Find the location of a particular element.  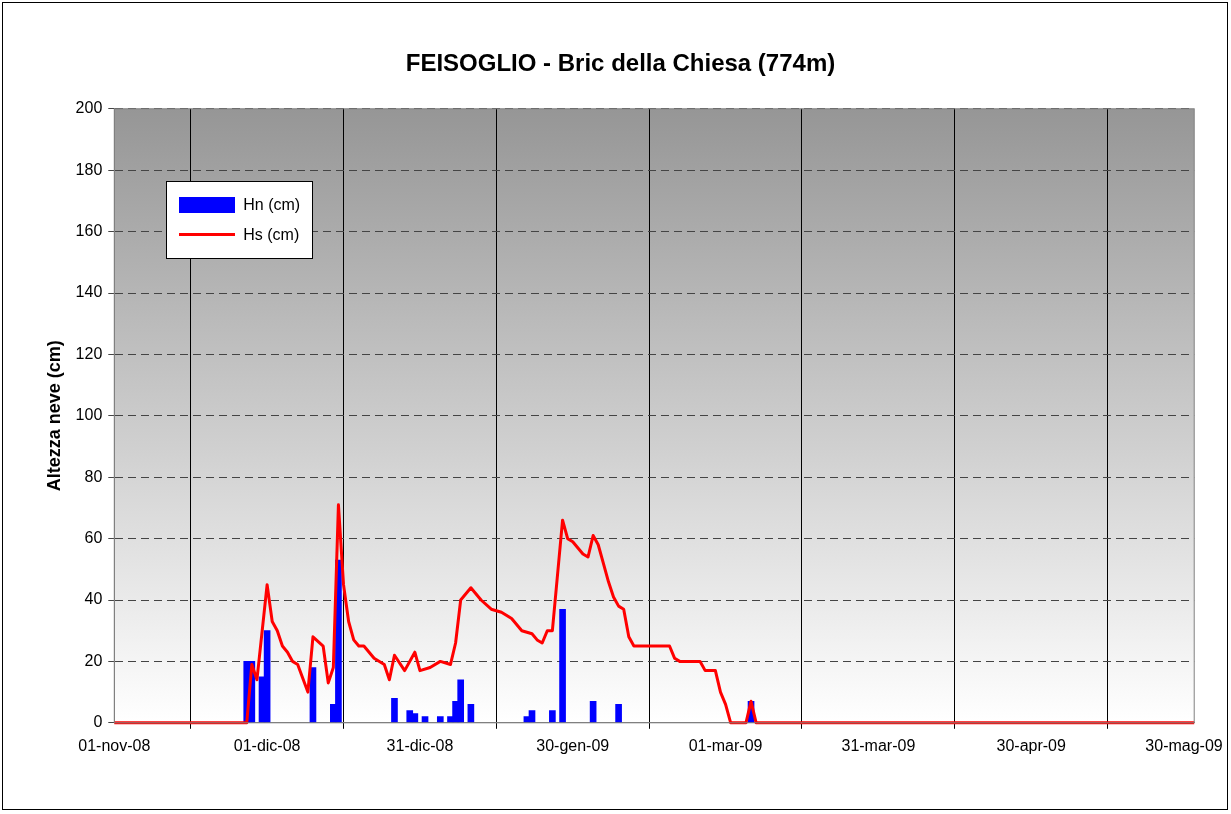

y-tick-label: 60 is located at coordinates (93, 538).